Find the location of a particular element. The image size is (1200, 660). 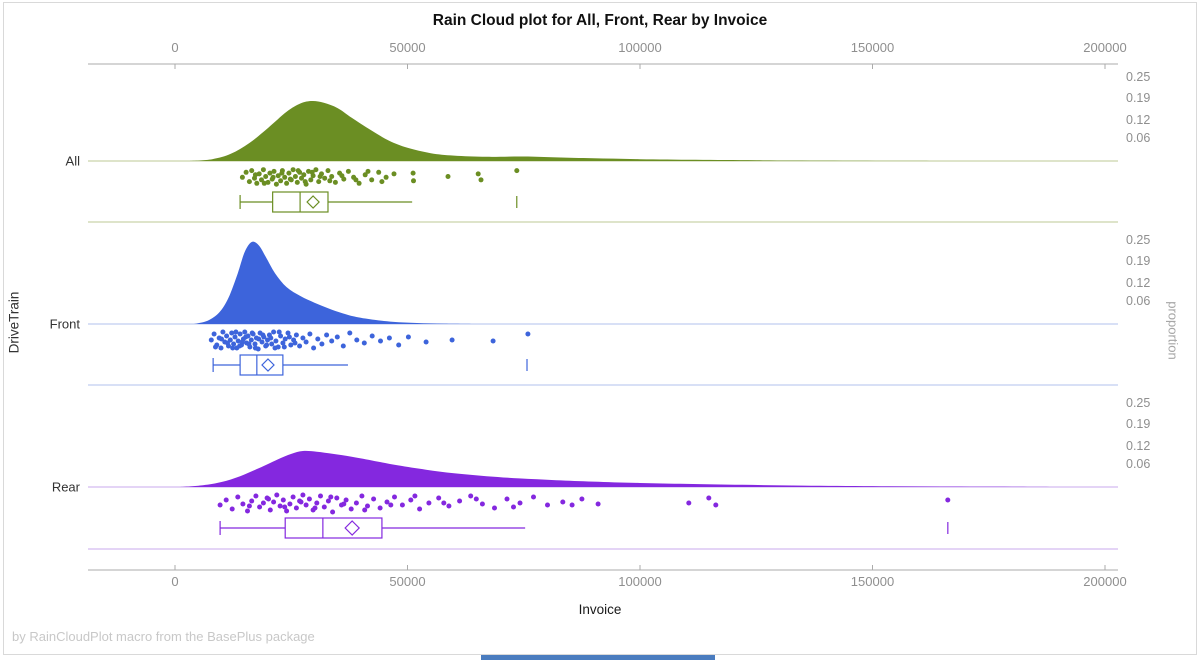

category-label-all: All is located at coordinates (73, 161).